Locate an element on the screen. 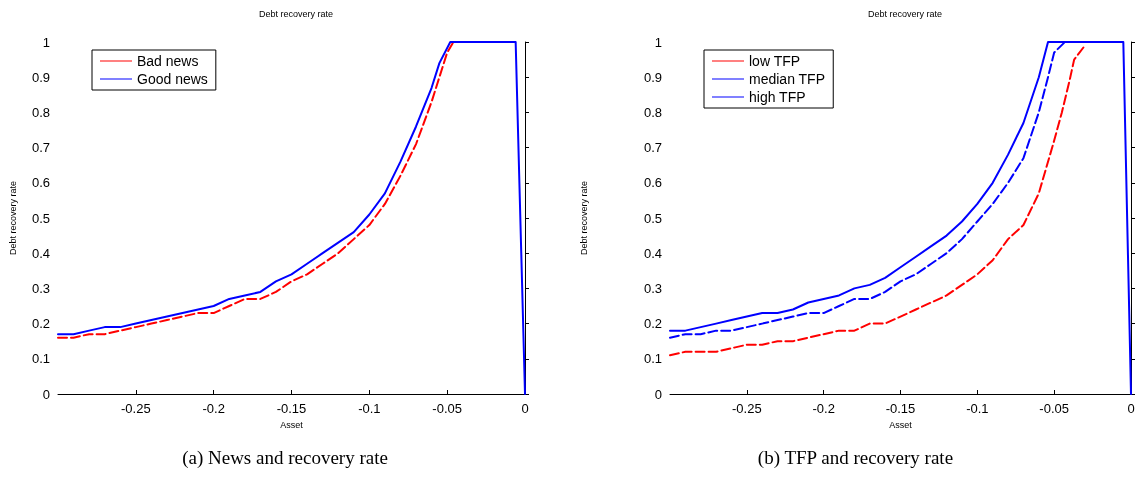 The width and height of the screenshot is (1141, 493). legend-label: Good news is located at coordinates (172, 79).